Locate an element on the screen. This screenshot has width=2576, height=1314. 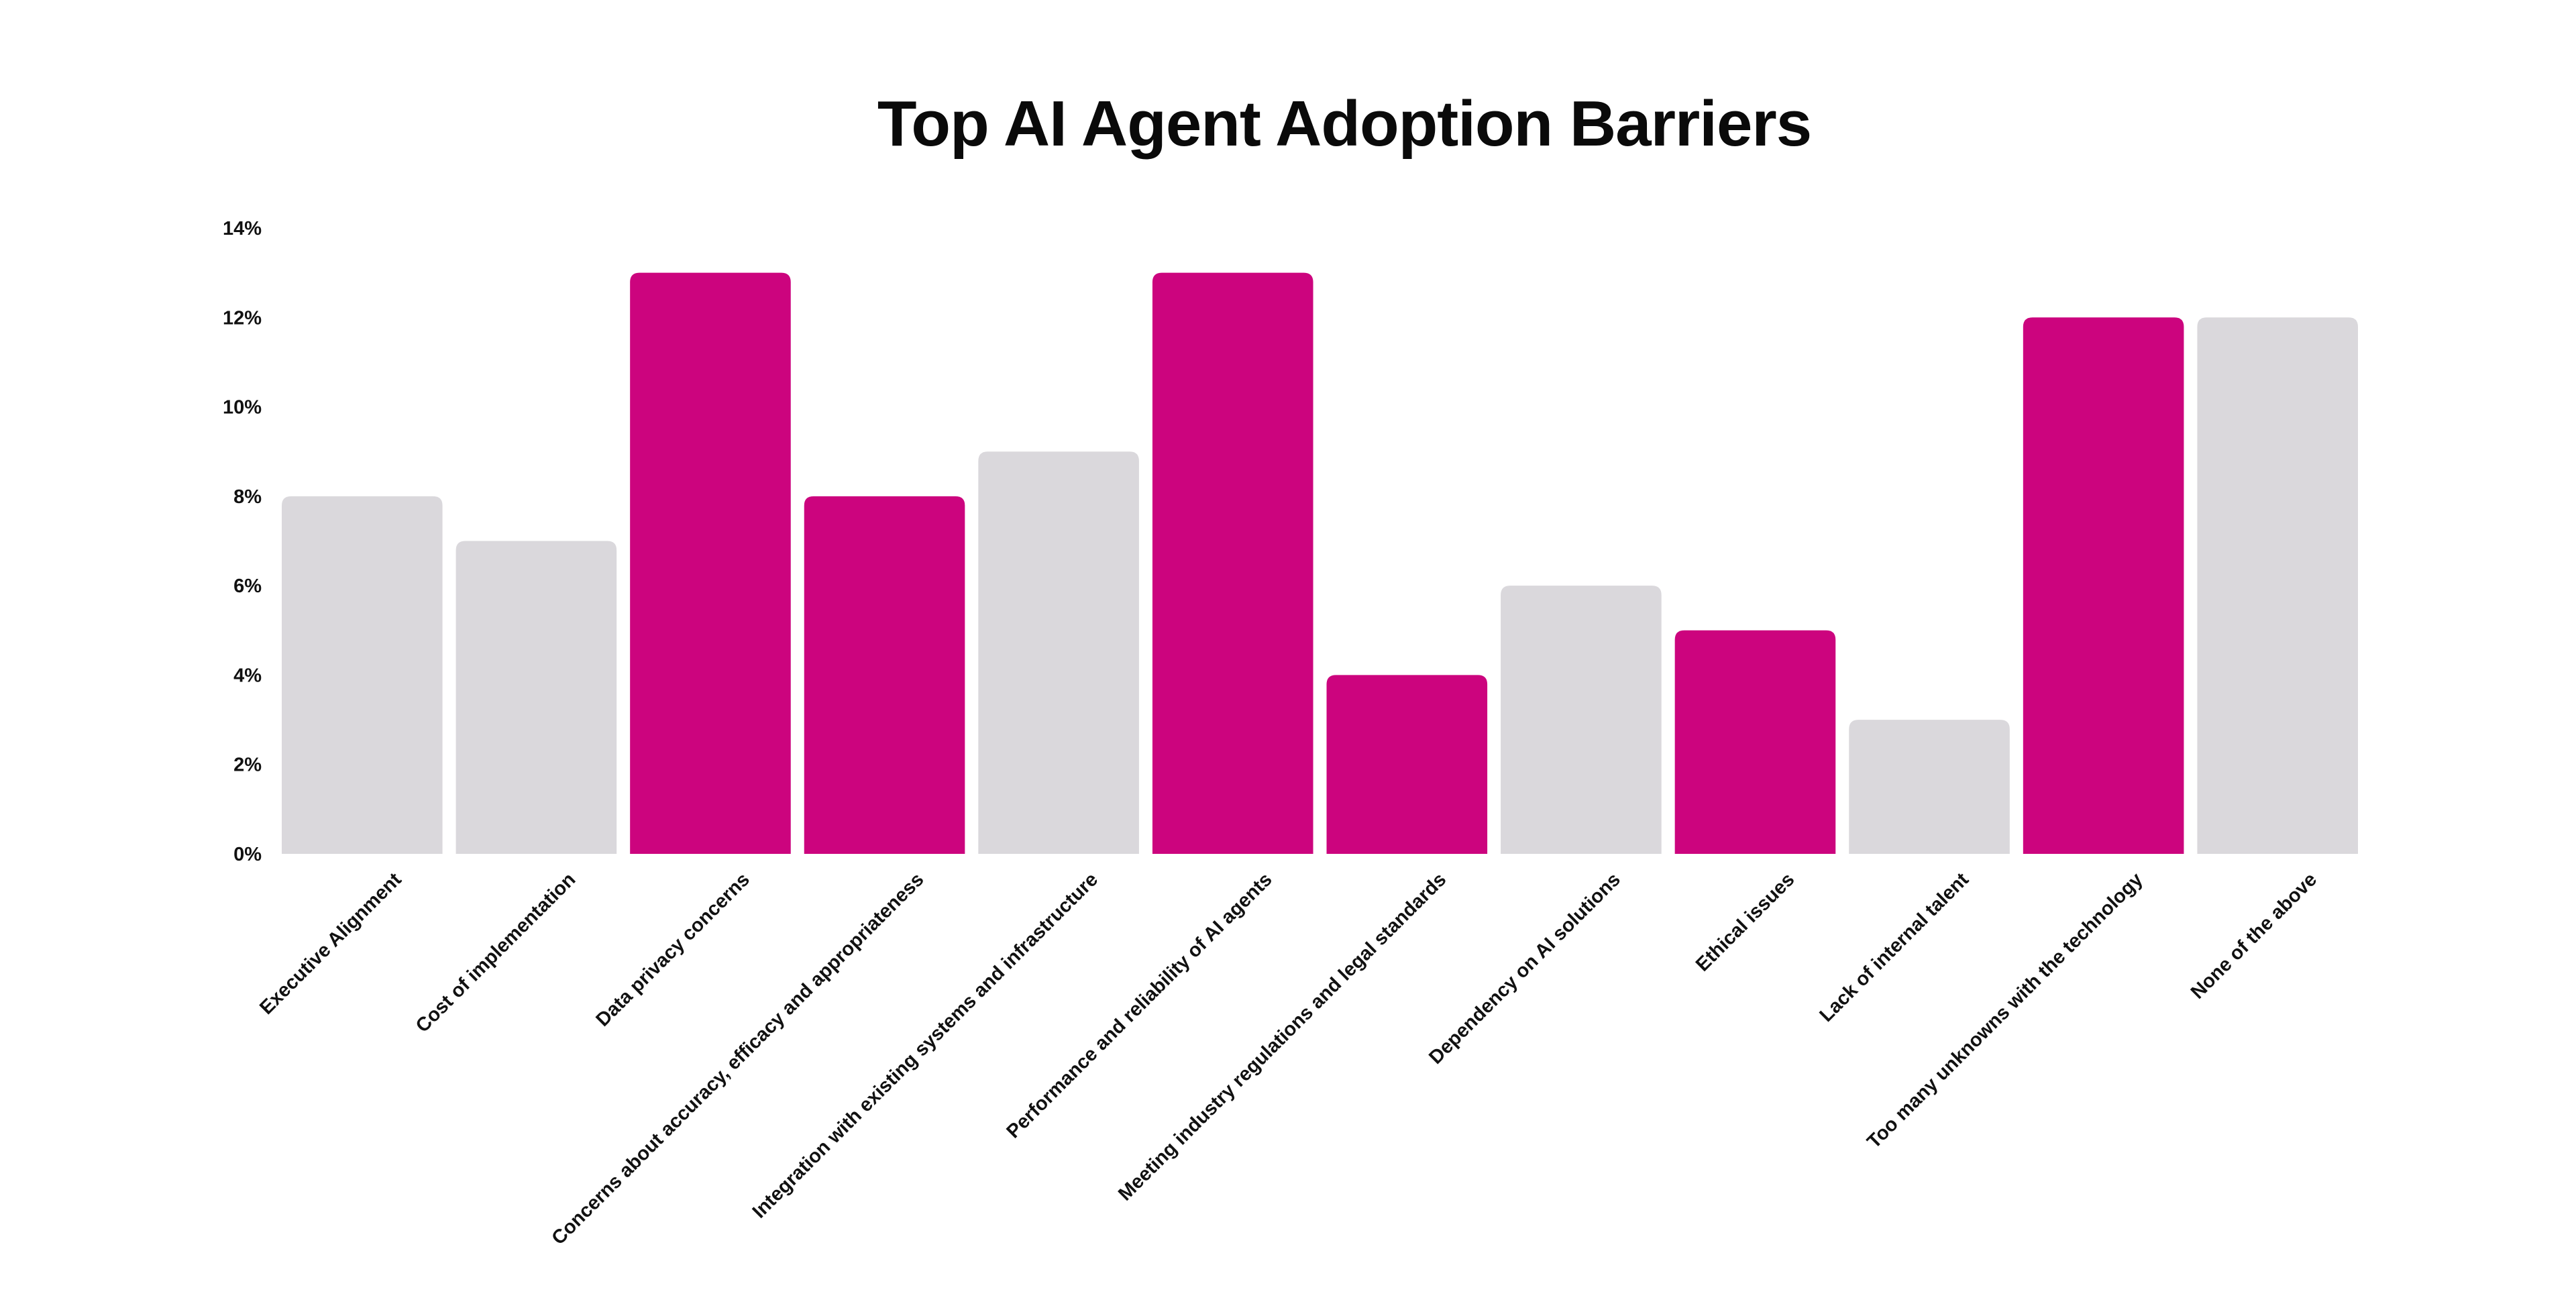
y-tick-label: 14% is located at coordinates (242, 228).